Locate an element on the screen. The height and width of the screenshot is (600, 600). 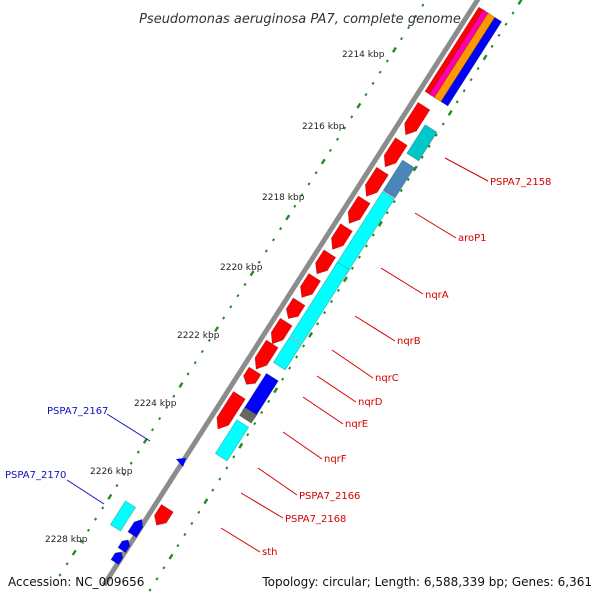
gene-label: nqrE is located at coordinates (356, 424).